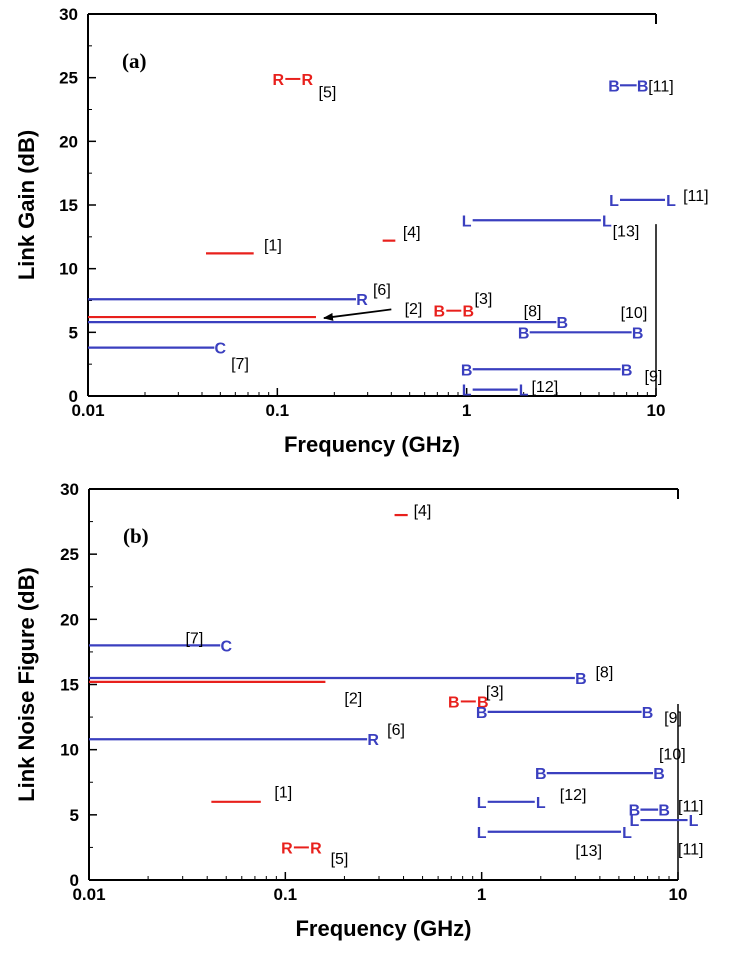  I want to click on x-tick-label: 0.01, so click(88, 894).